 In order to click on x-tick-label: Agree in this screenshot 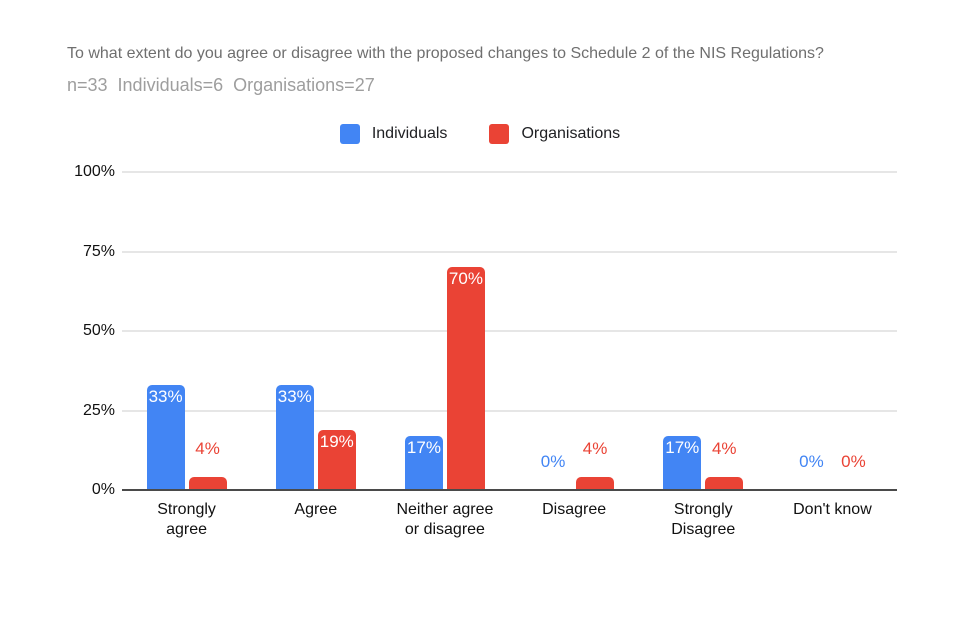, I will do `click(316, 509)`.